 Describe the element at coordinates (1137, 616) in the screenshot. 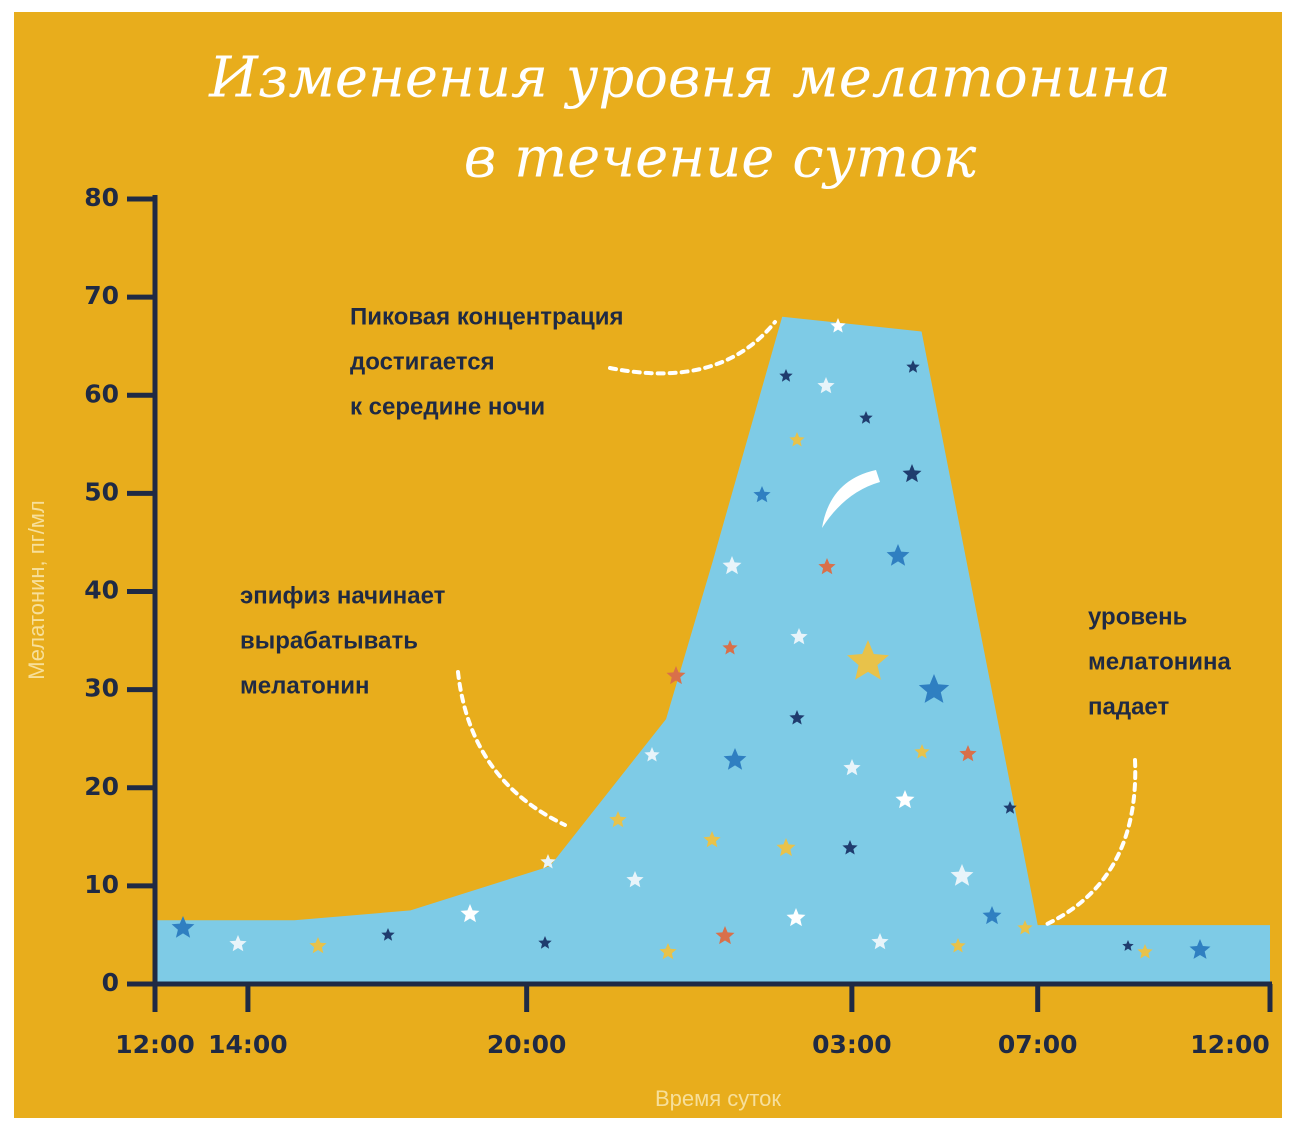

I see `annotation: уровень` at that location.